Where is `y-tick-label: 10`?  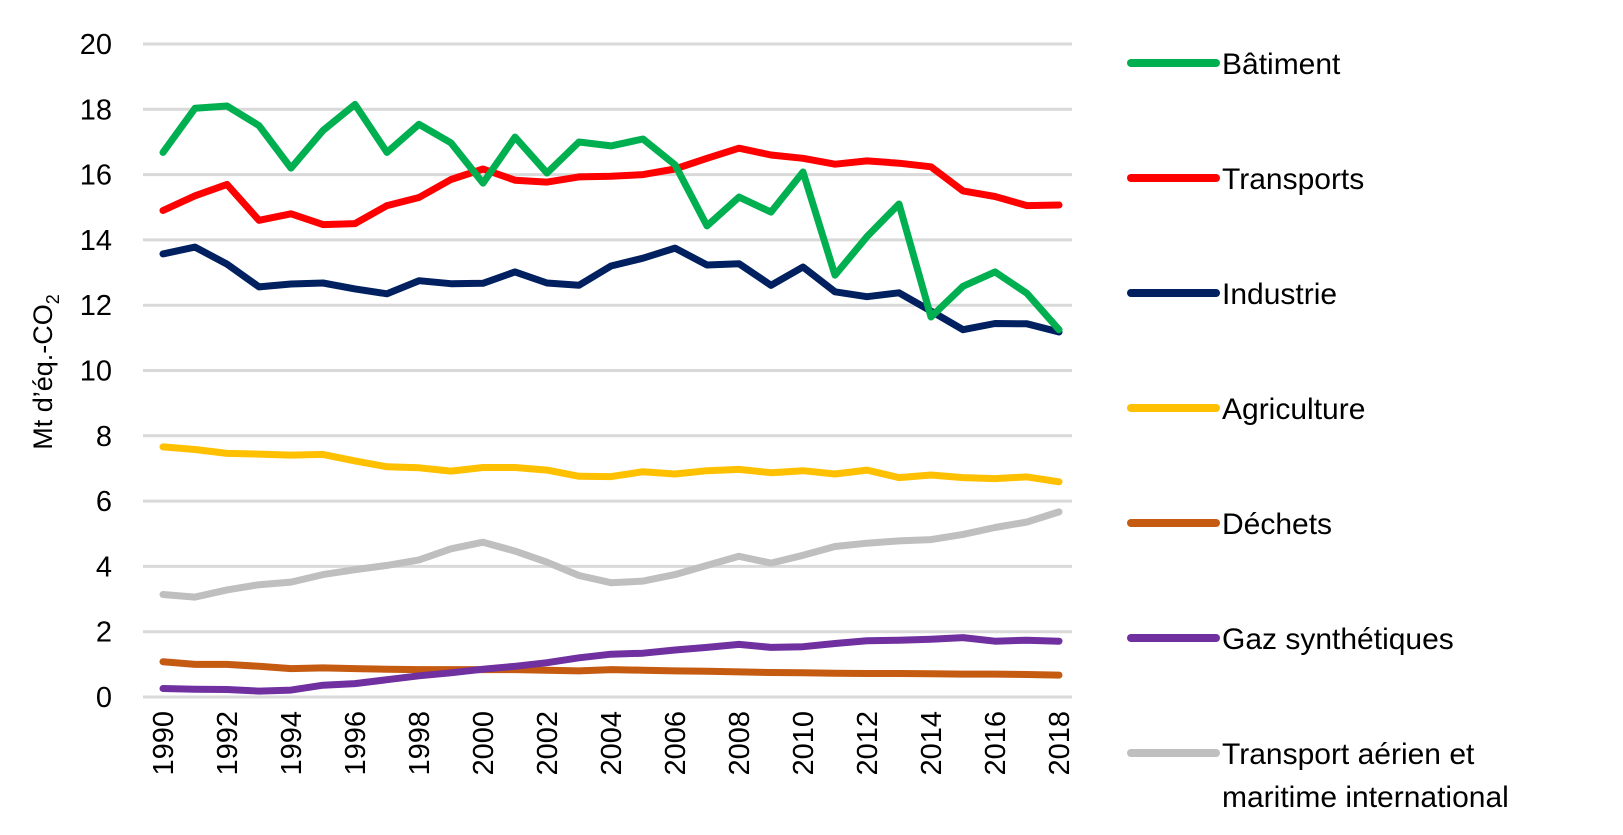 y-tick-label: 10 is located at coordinates (96, 372).